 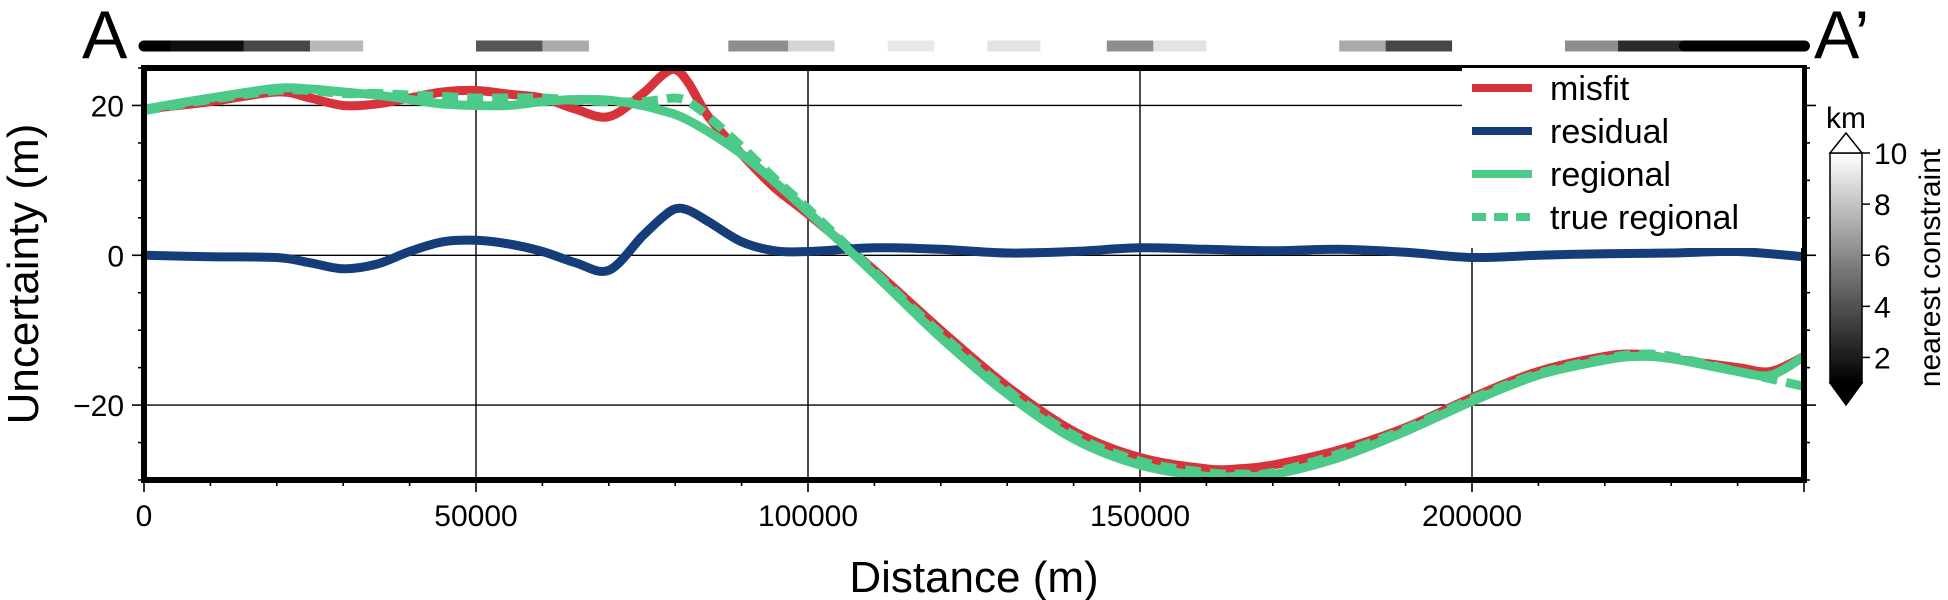 I want to click on colorbar-ticks: 2 4 6 8 10, so click(x=1884, y=256).